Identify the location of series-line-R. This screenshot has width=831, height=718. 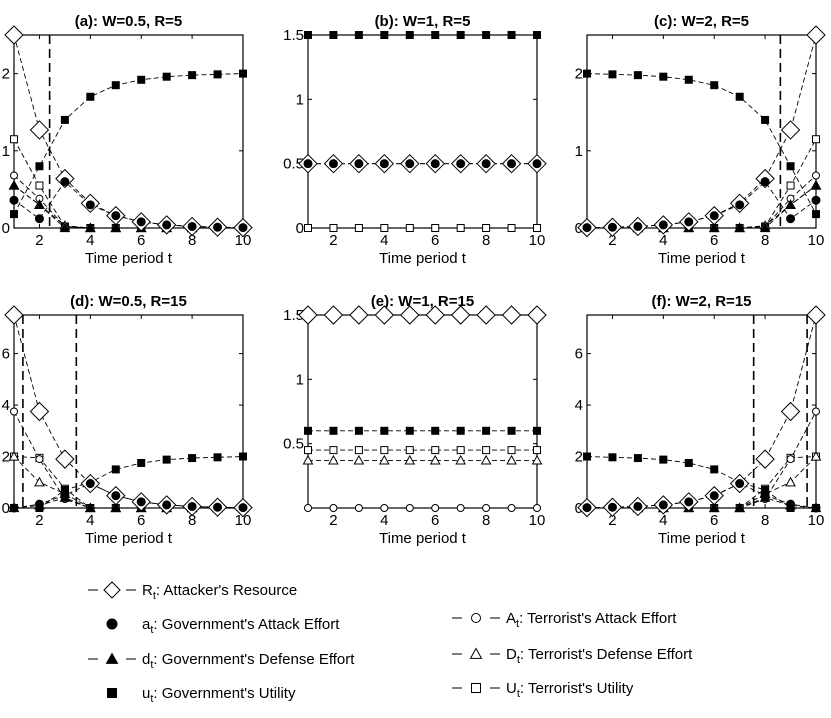
(128, 411).